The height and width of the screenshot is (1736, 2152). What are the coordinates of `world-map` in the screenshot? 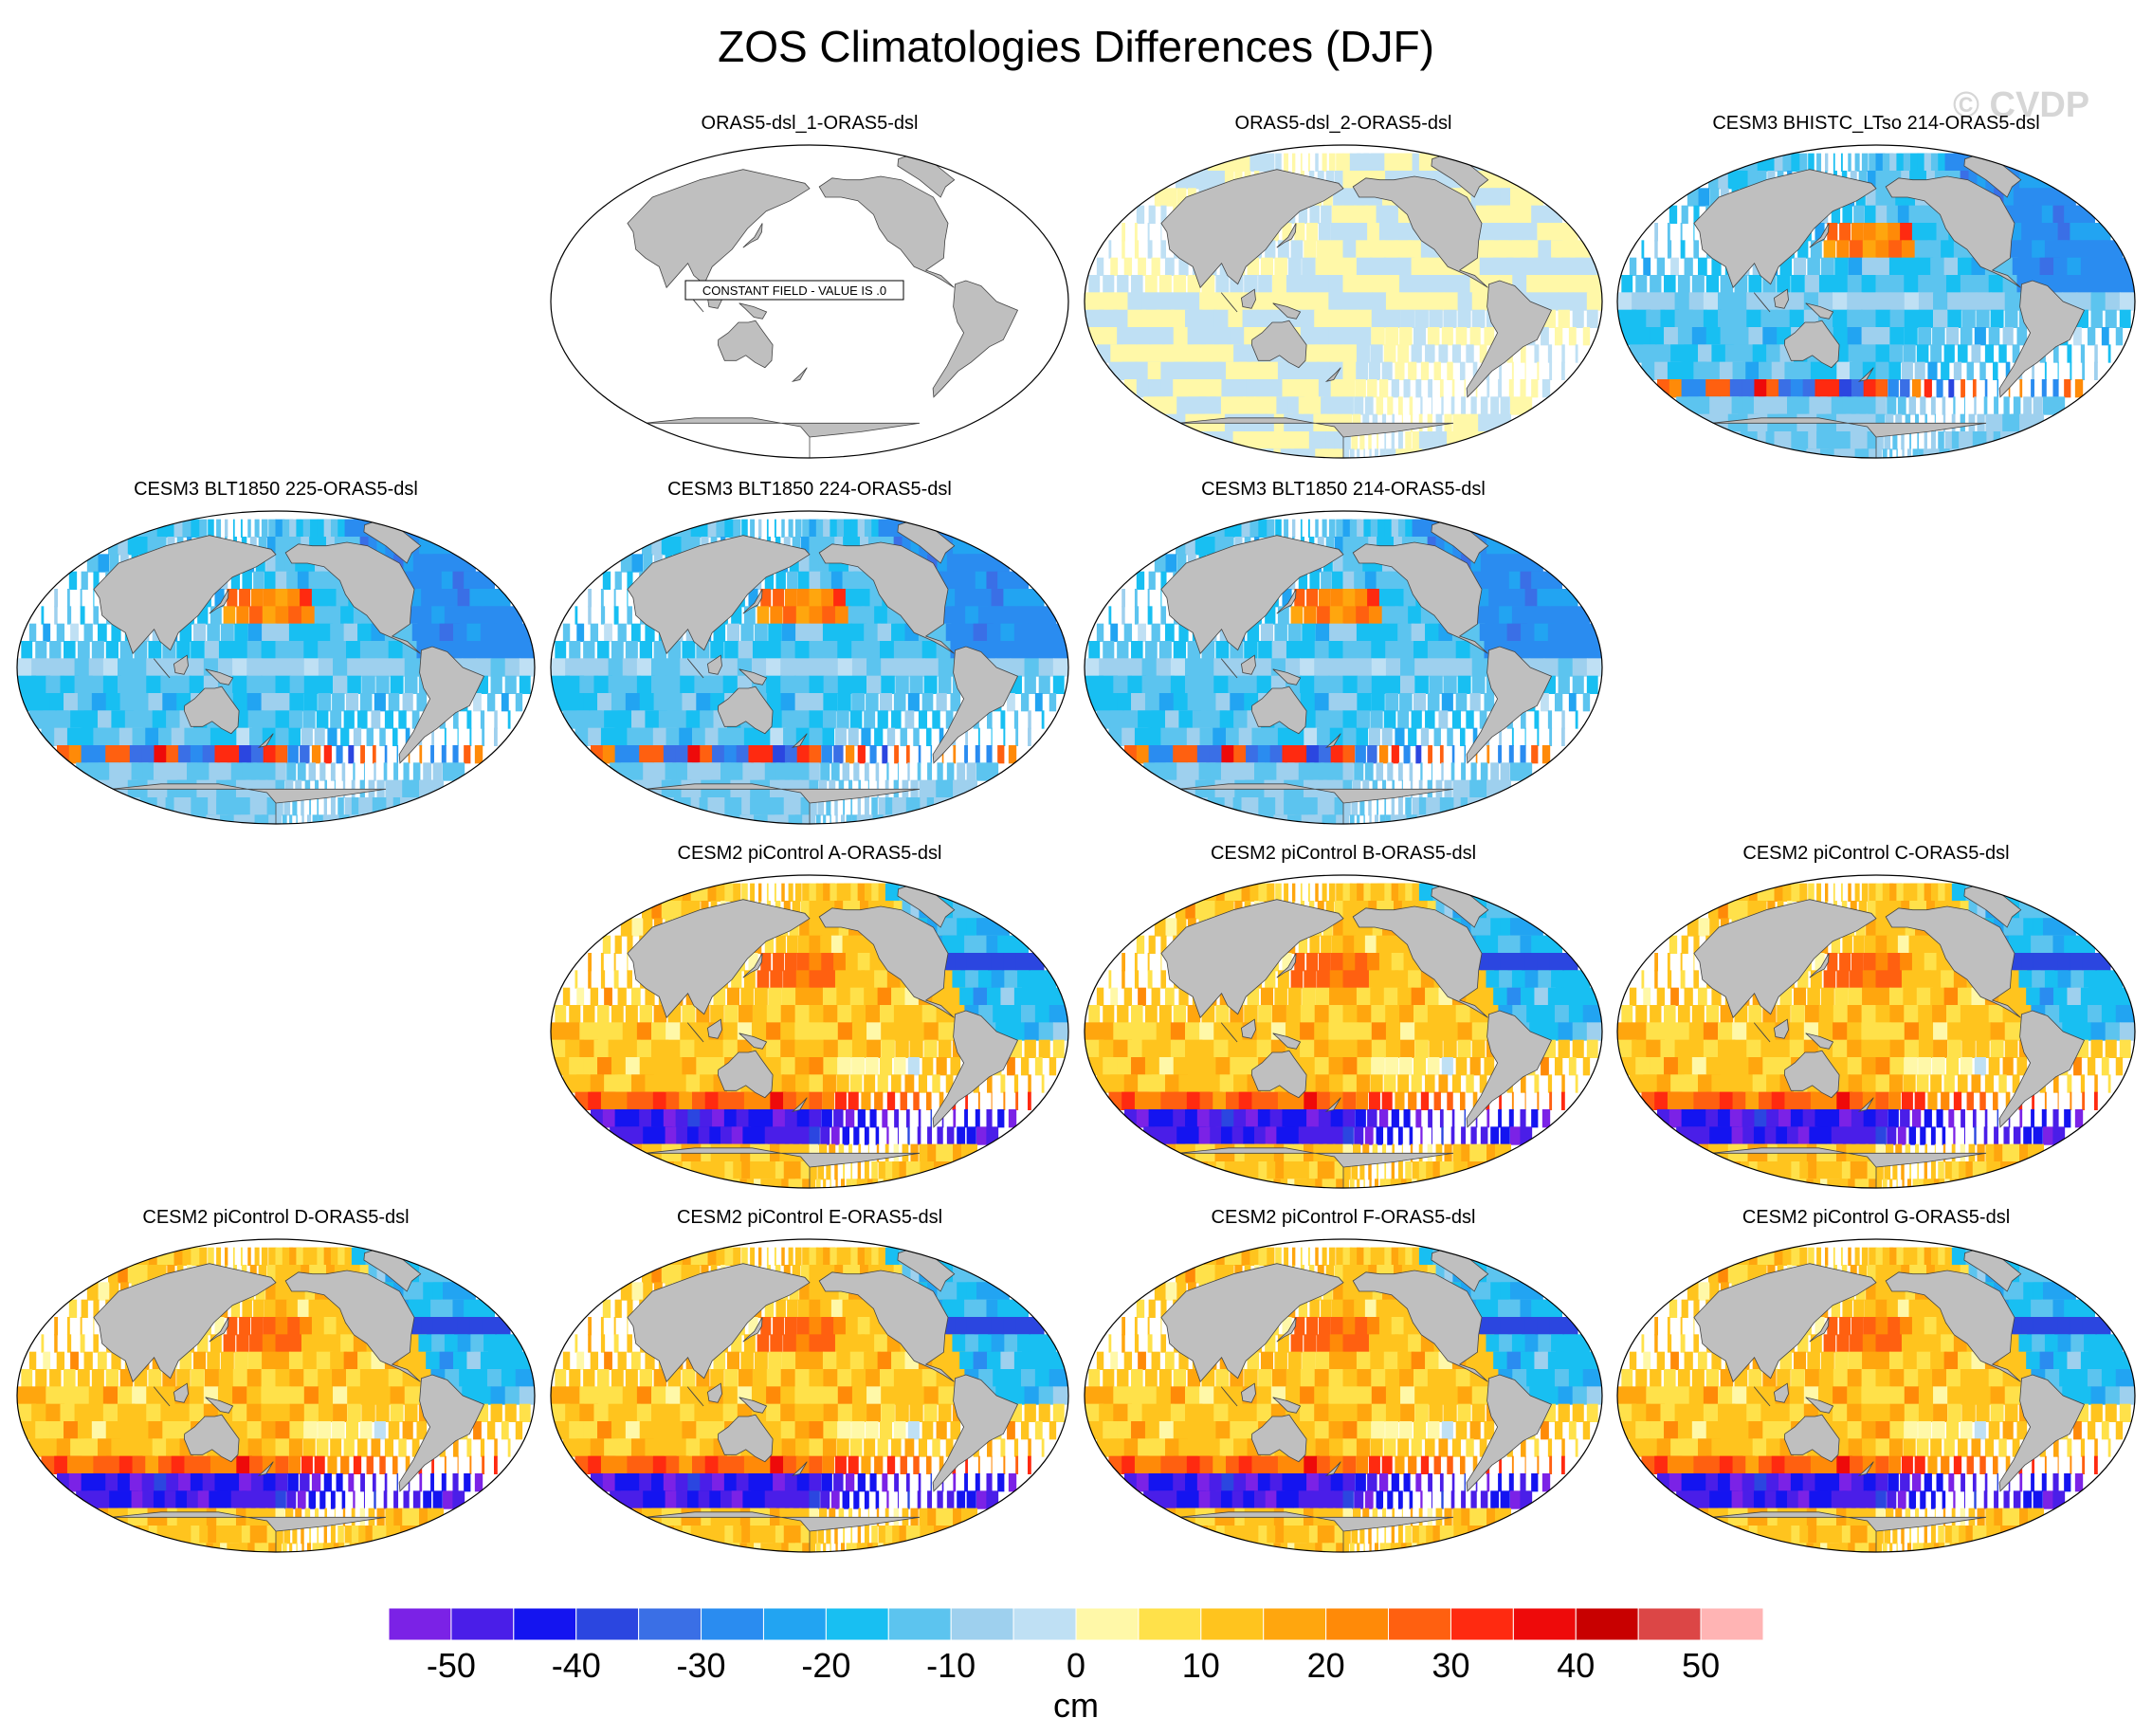 It's located at (1876, 1031).